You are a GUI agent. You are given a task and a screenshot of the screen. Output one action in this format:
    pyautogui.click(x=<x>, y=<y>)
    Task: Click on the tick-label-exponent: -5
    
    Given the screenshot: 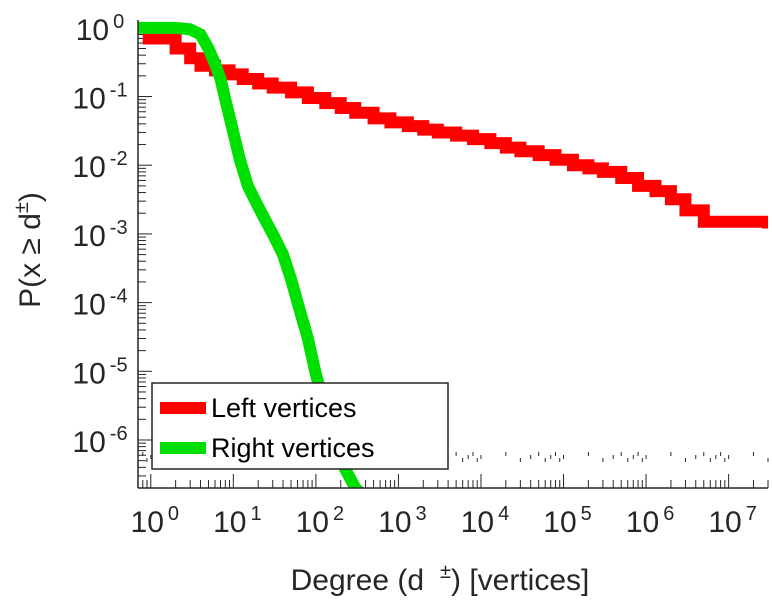 What is the action you would take?
    pyautogui.click(x=119, y=365)
    